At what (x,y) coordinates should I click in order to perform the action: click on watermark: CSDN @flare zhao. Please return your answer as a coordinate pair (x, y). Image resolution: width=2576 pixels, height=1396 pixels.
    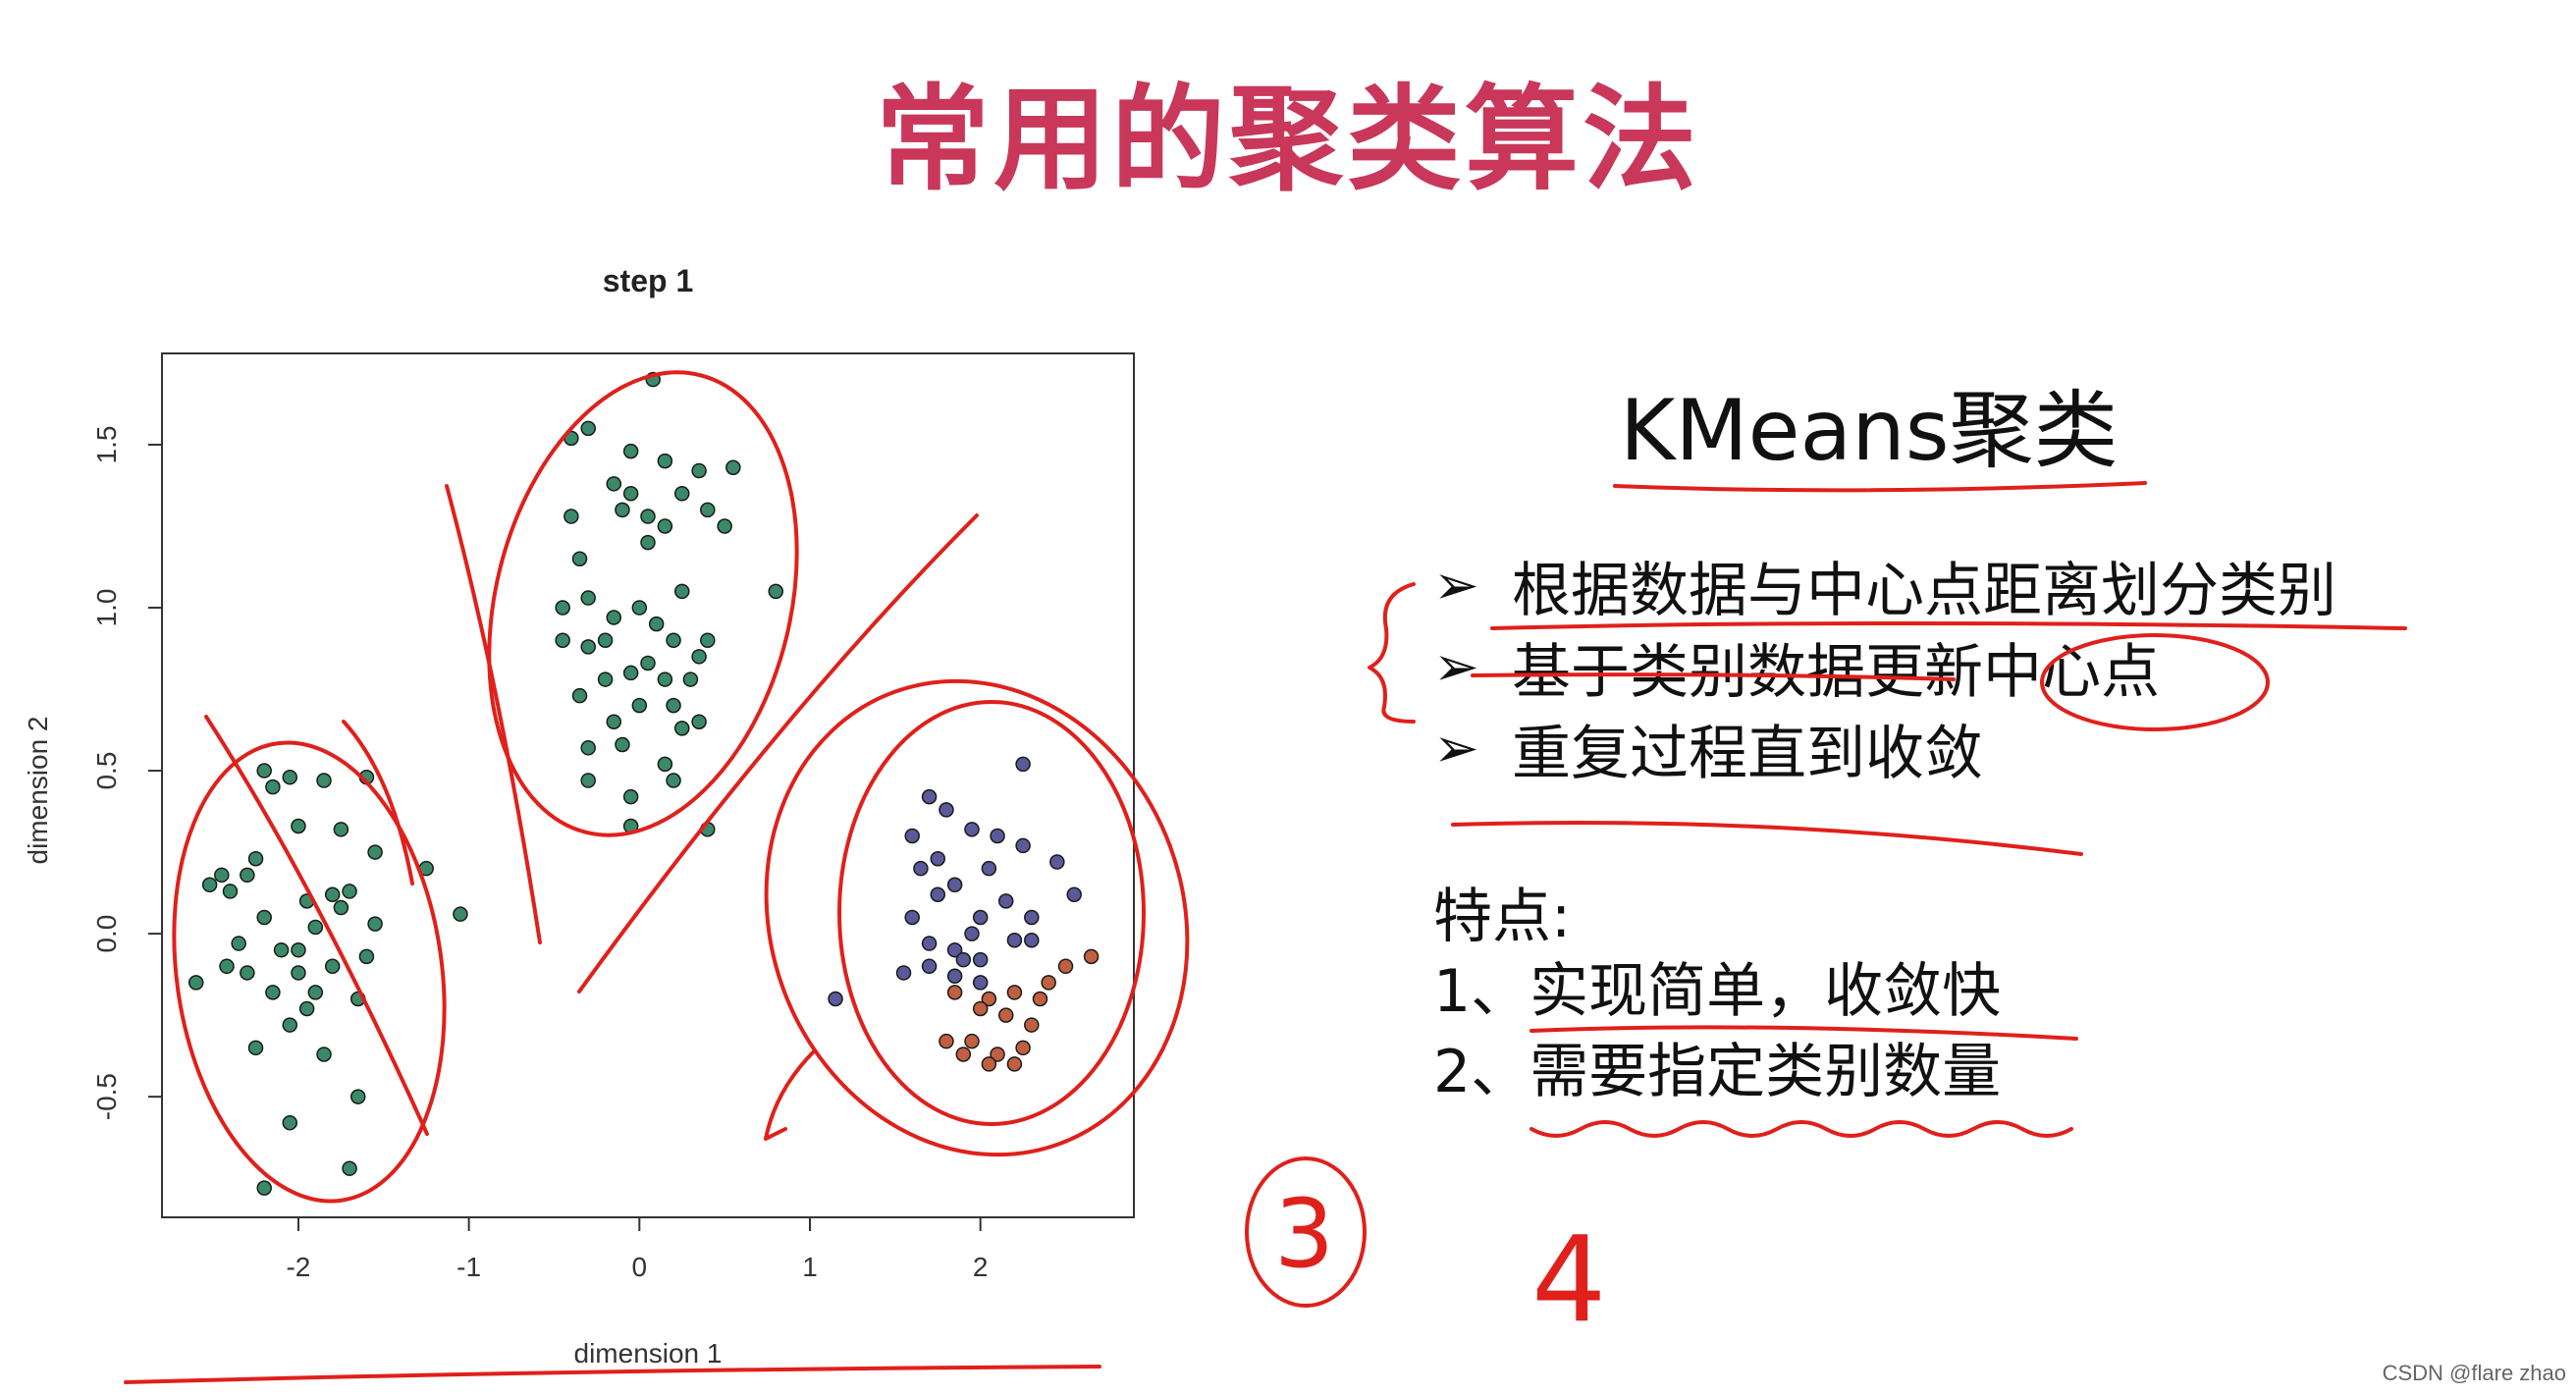
    Looking at the image, I should click on (2474, 1373).